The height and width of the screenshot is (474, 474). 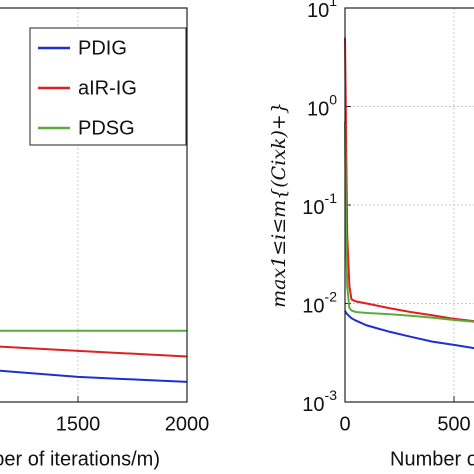 What do you see at coordinates (102, 48) in the screenshot?
I see `legend-label: PDIG` at bounding box center [102, 48].